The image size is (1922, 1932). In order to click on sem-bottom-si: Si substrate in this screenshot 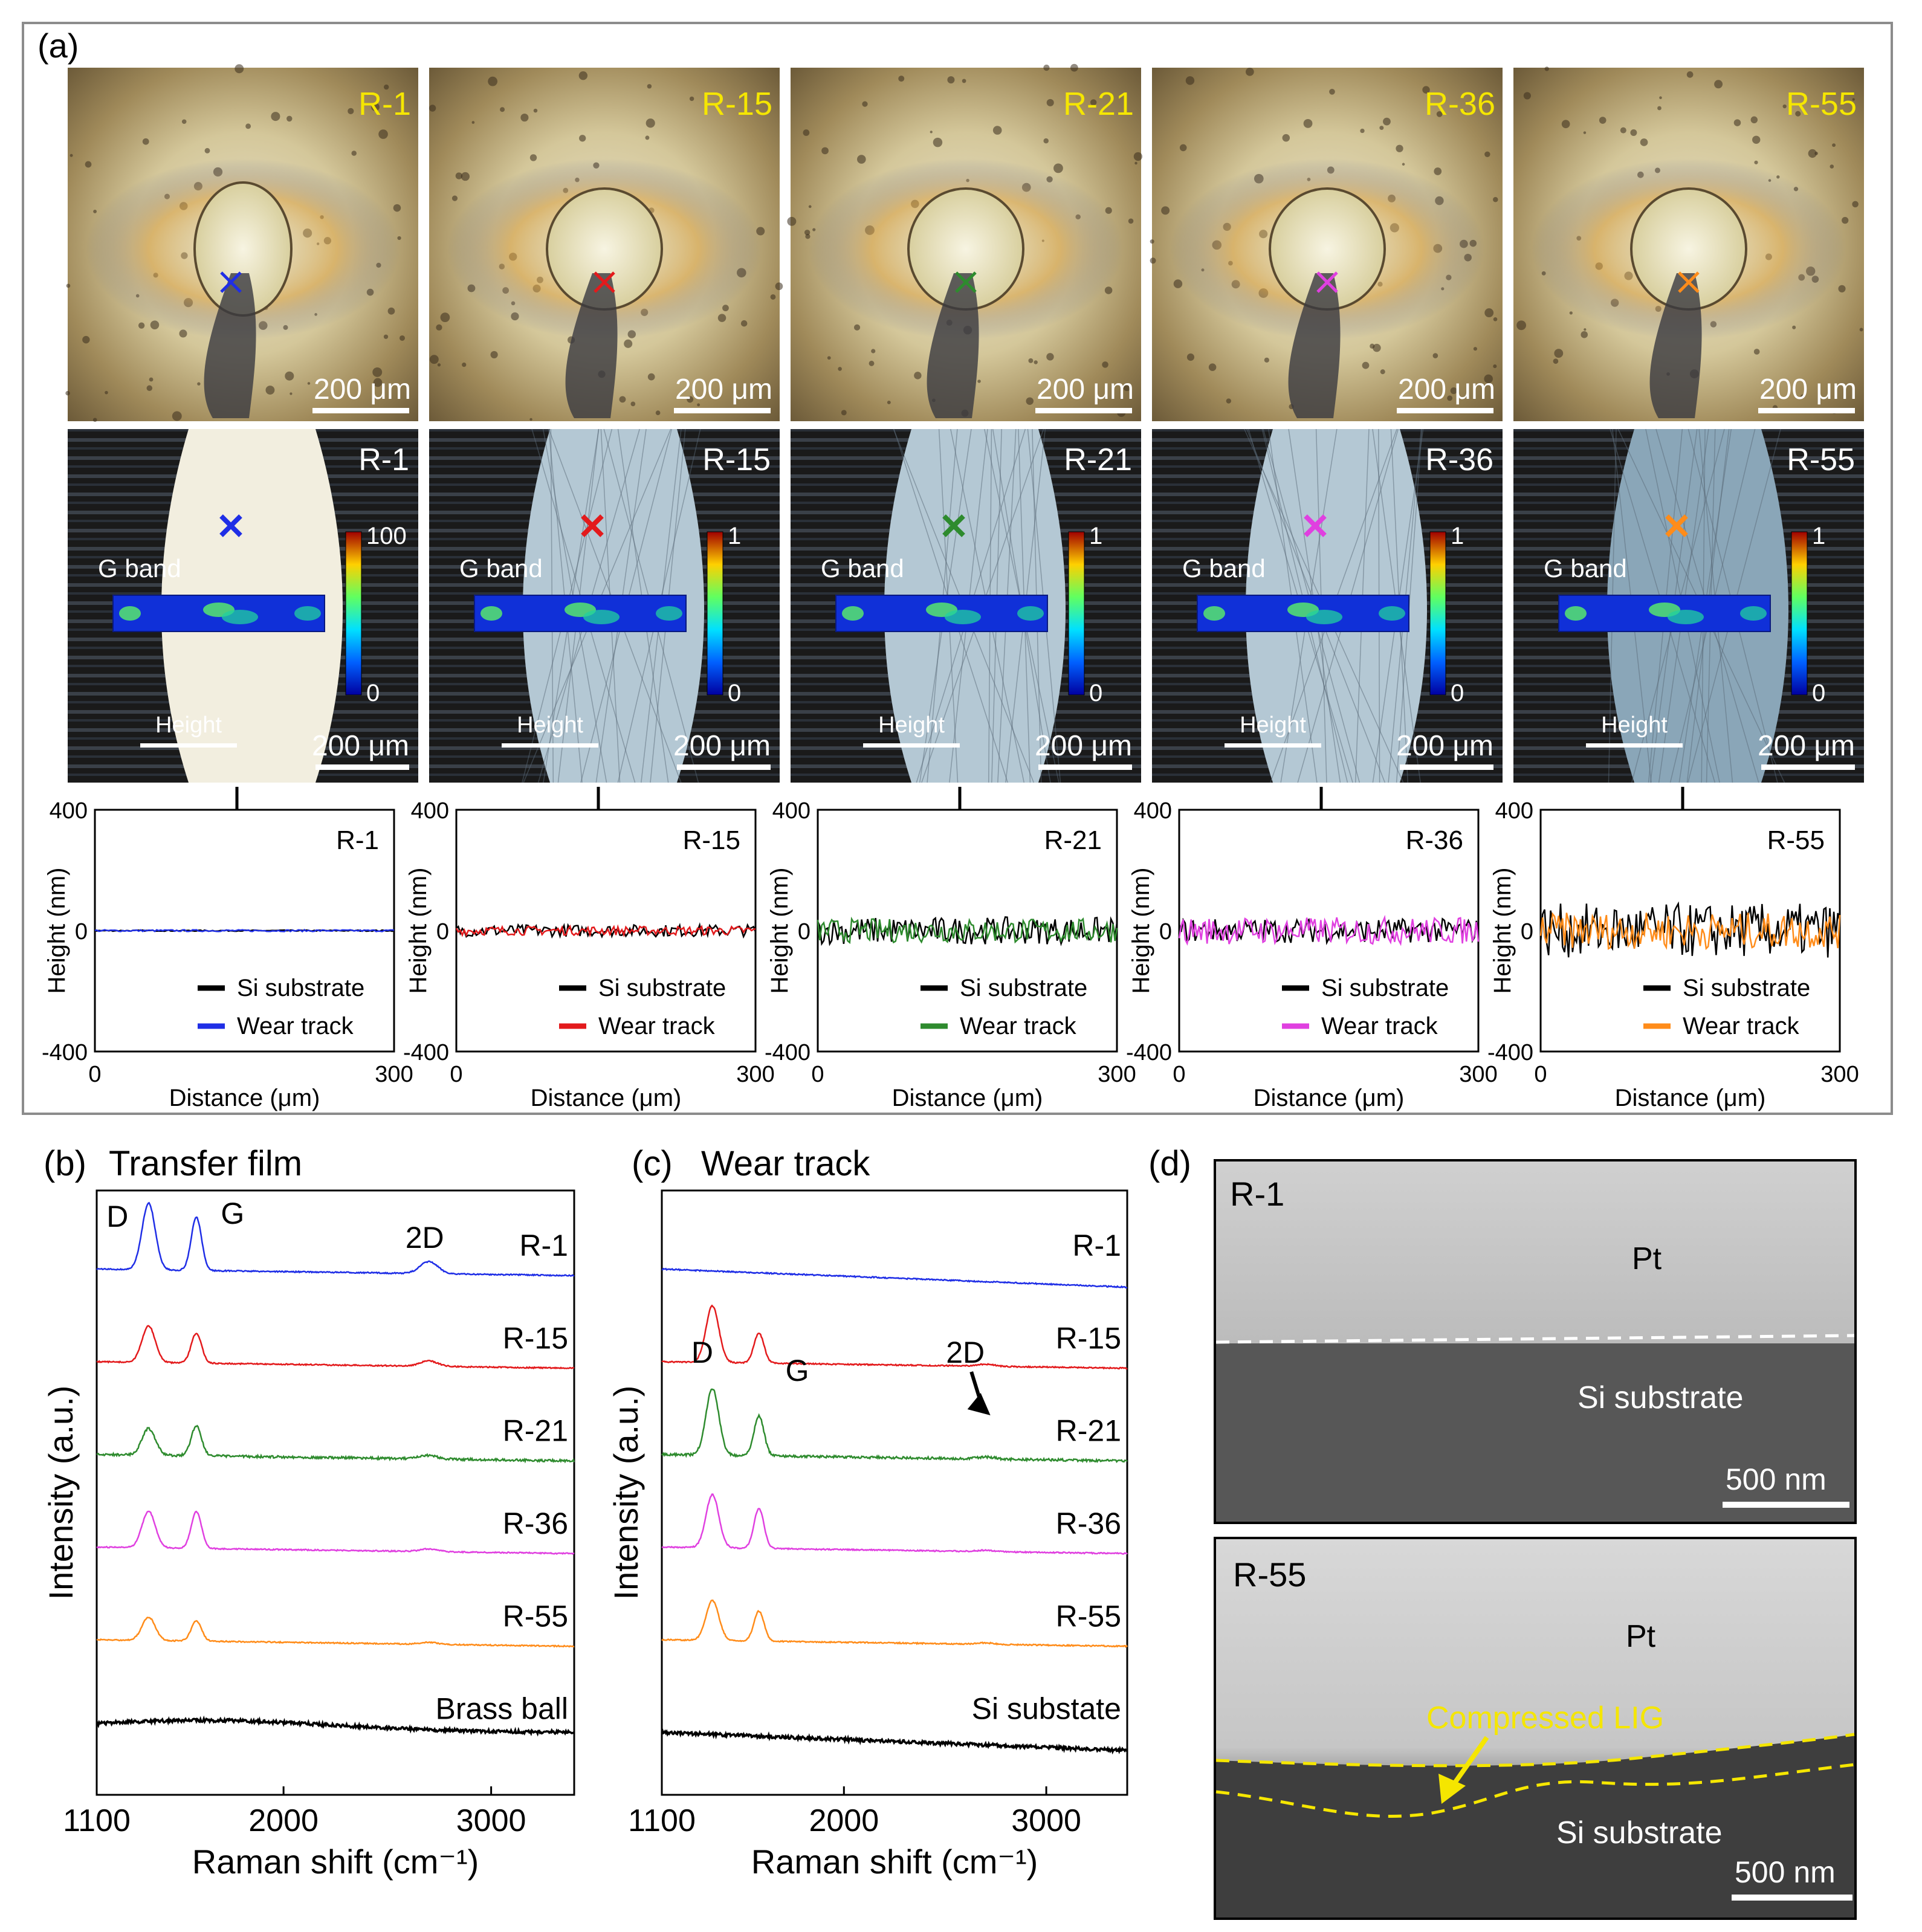, I will do `click(1639, 1832)`.